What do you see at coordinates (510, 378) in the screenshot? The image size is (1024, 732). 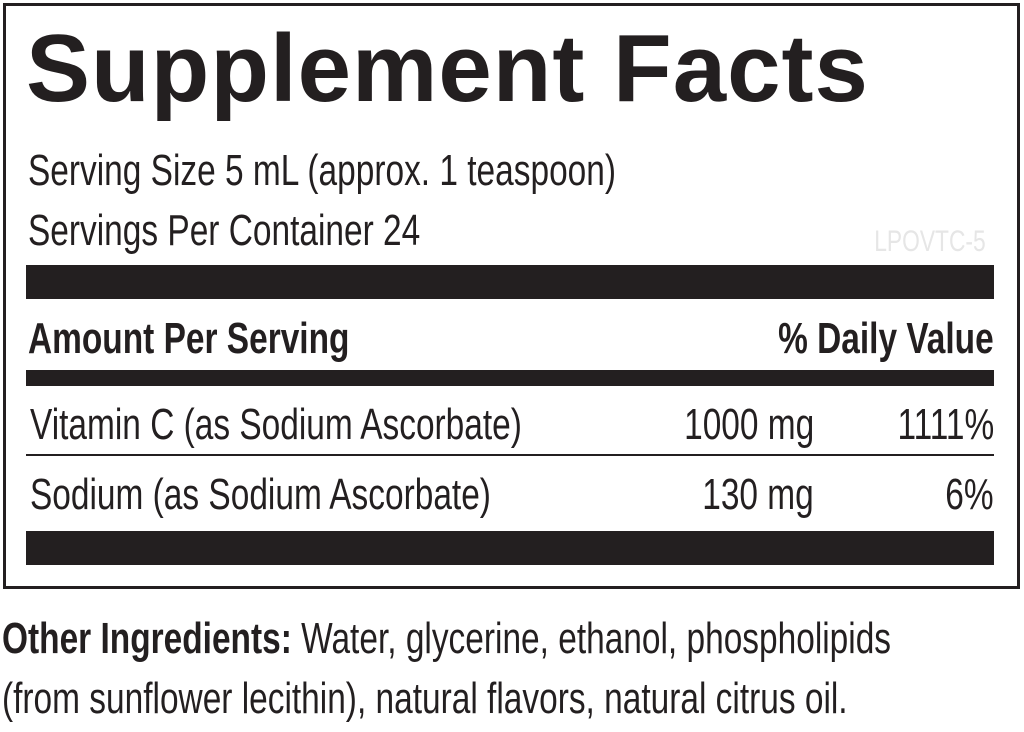 I see `medium-divider` at bounding box center [510, 378].